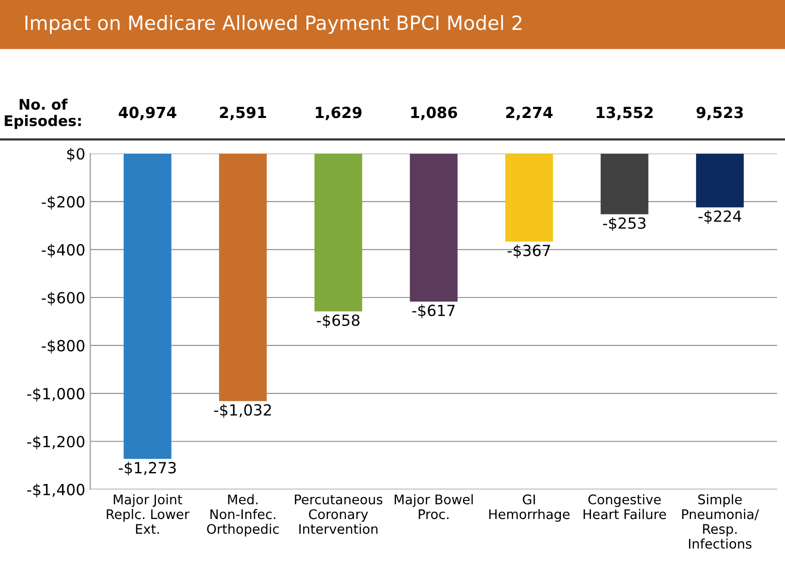 The width and height of the screenshot is (785, 569). I want to click on data-label: -$224, so click(720, 217).